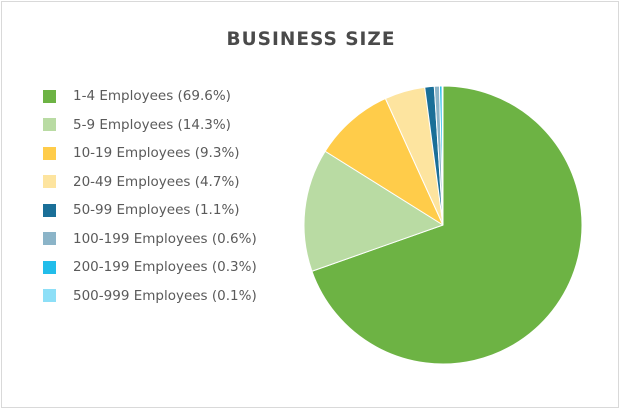  I want to click on legend-item: 1-4 Employees (69.6%), so click(137, 96).